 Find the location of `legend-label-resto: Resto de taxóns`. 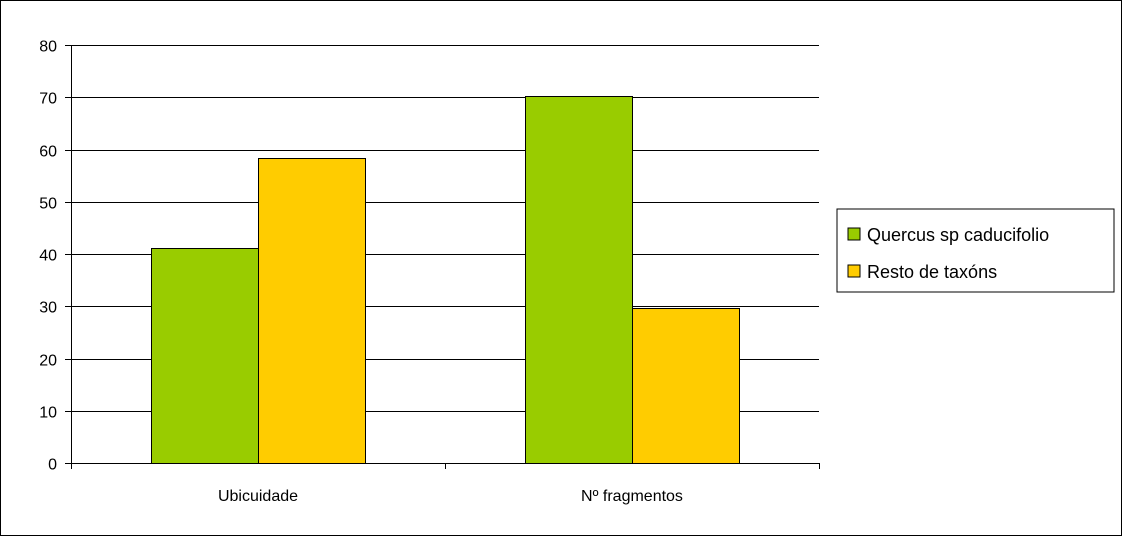

legend-label-resto: Resto de taxóns is located at coordinates (932, 272).